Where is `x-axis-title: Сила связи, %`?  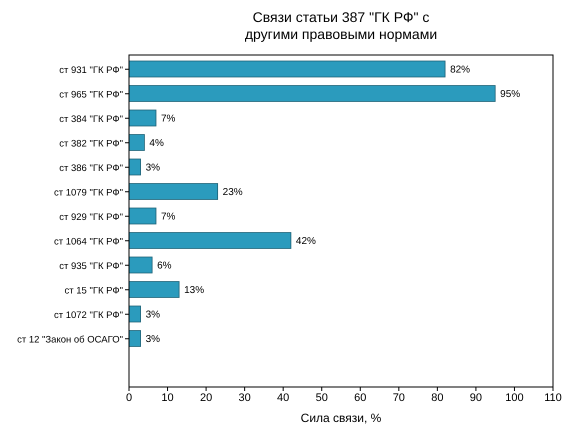
x-axis-title: Сила связи, % is located at coordinates (341, 418).